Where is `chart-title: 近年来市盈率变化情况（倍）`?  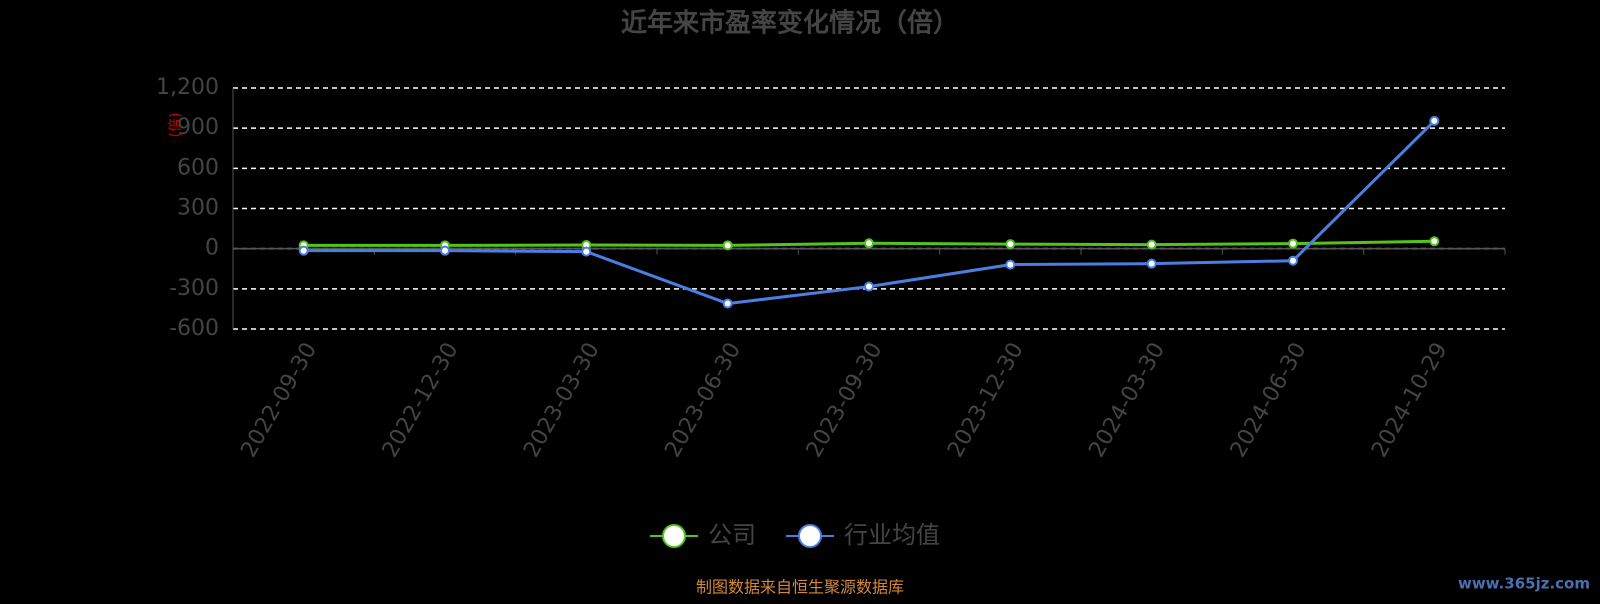 chart-title: 近年来市盈率变化情况（倍） is located at coordinates (790, 23).